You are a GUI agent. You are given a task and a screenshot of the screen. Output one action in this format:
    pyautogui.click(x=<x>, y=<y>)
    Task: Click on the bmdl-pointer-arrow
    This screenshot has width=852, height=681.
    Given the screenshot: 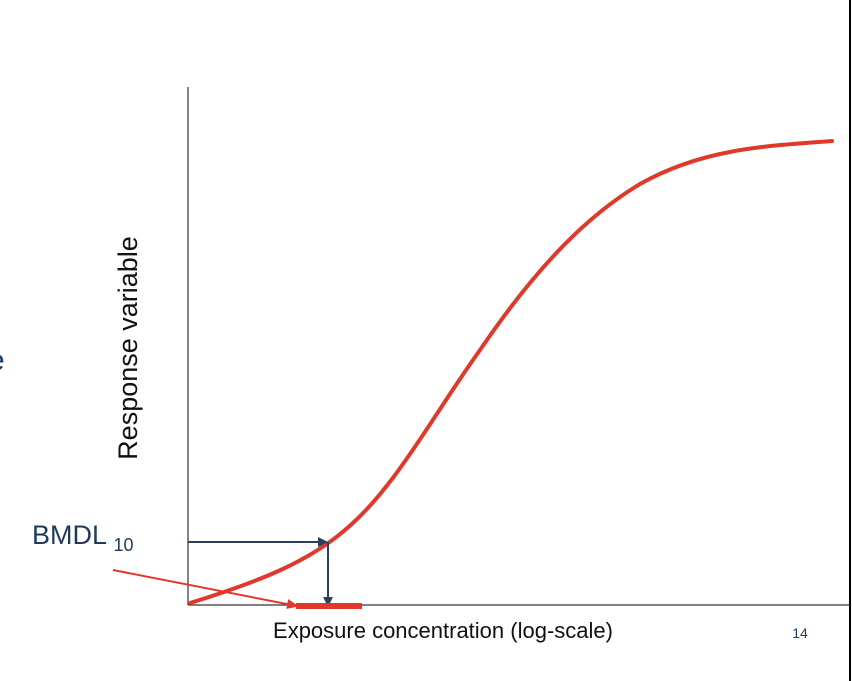 What is the action you would take?
    pyautogui.click(x=205, y=589)
    